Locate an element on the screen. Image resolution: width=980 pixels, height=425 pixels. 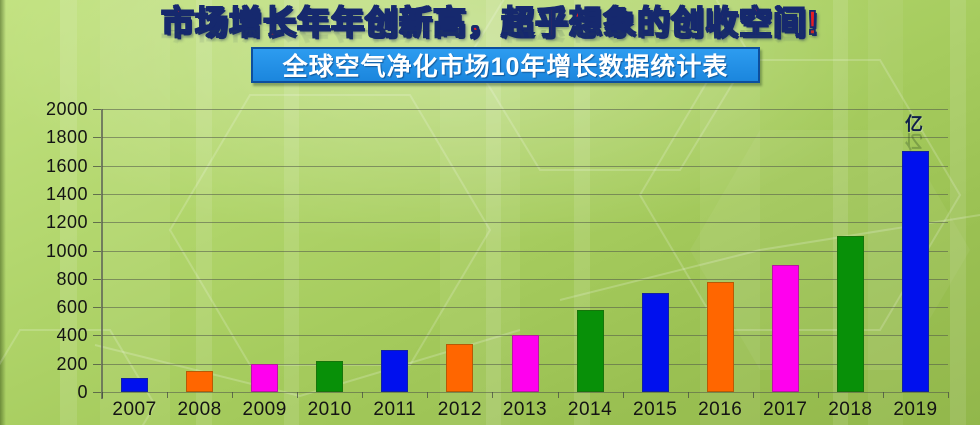
slide-title: 市场增长年年创新高，超乎想象的创收空间! is located at coordinates (489, 22).